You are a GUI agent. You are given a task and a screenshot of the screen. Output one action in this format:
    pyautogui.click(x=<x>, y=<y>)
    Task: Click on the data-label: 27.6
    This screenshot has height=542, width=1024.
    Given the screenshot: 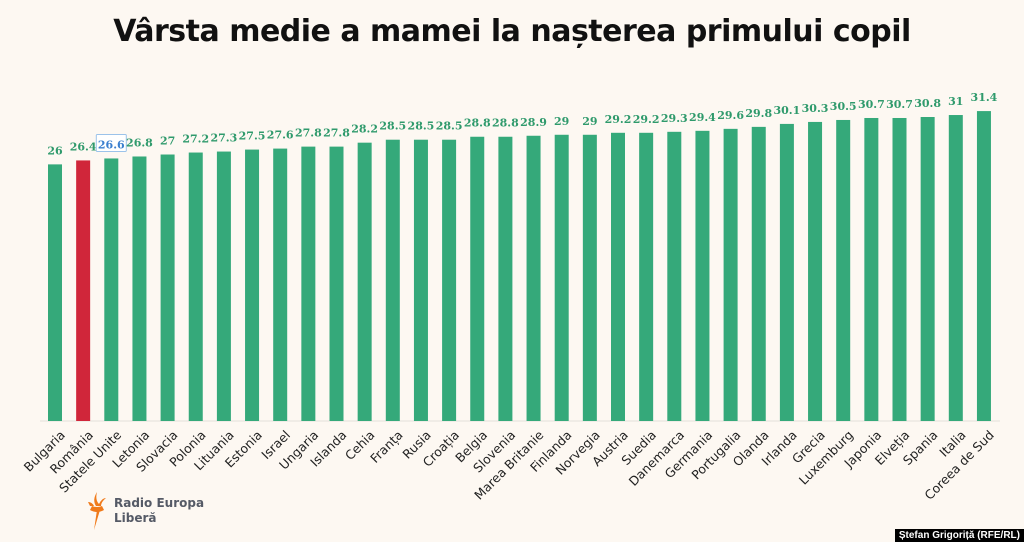 What is the action you would take?
    pyautogui.click(x=280, y=135)
    